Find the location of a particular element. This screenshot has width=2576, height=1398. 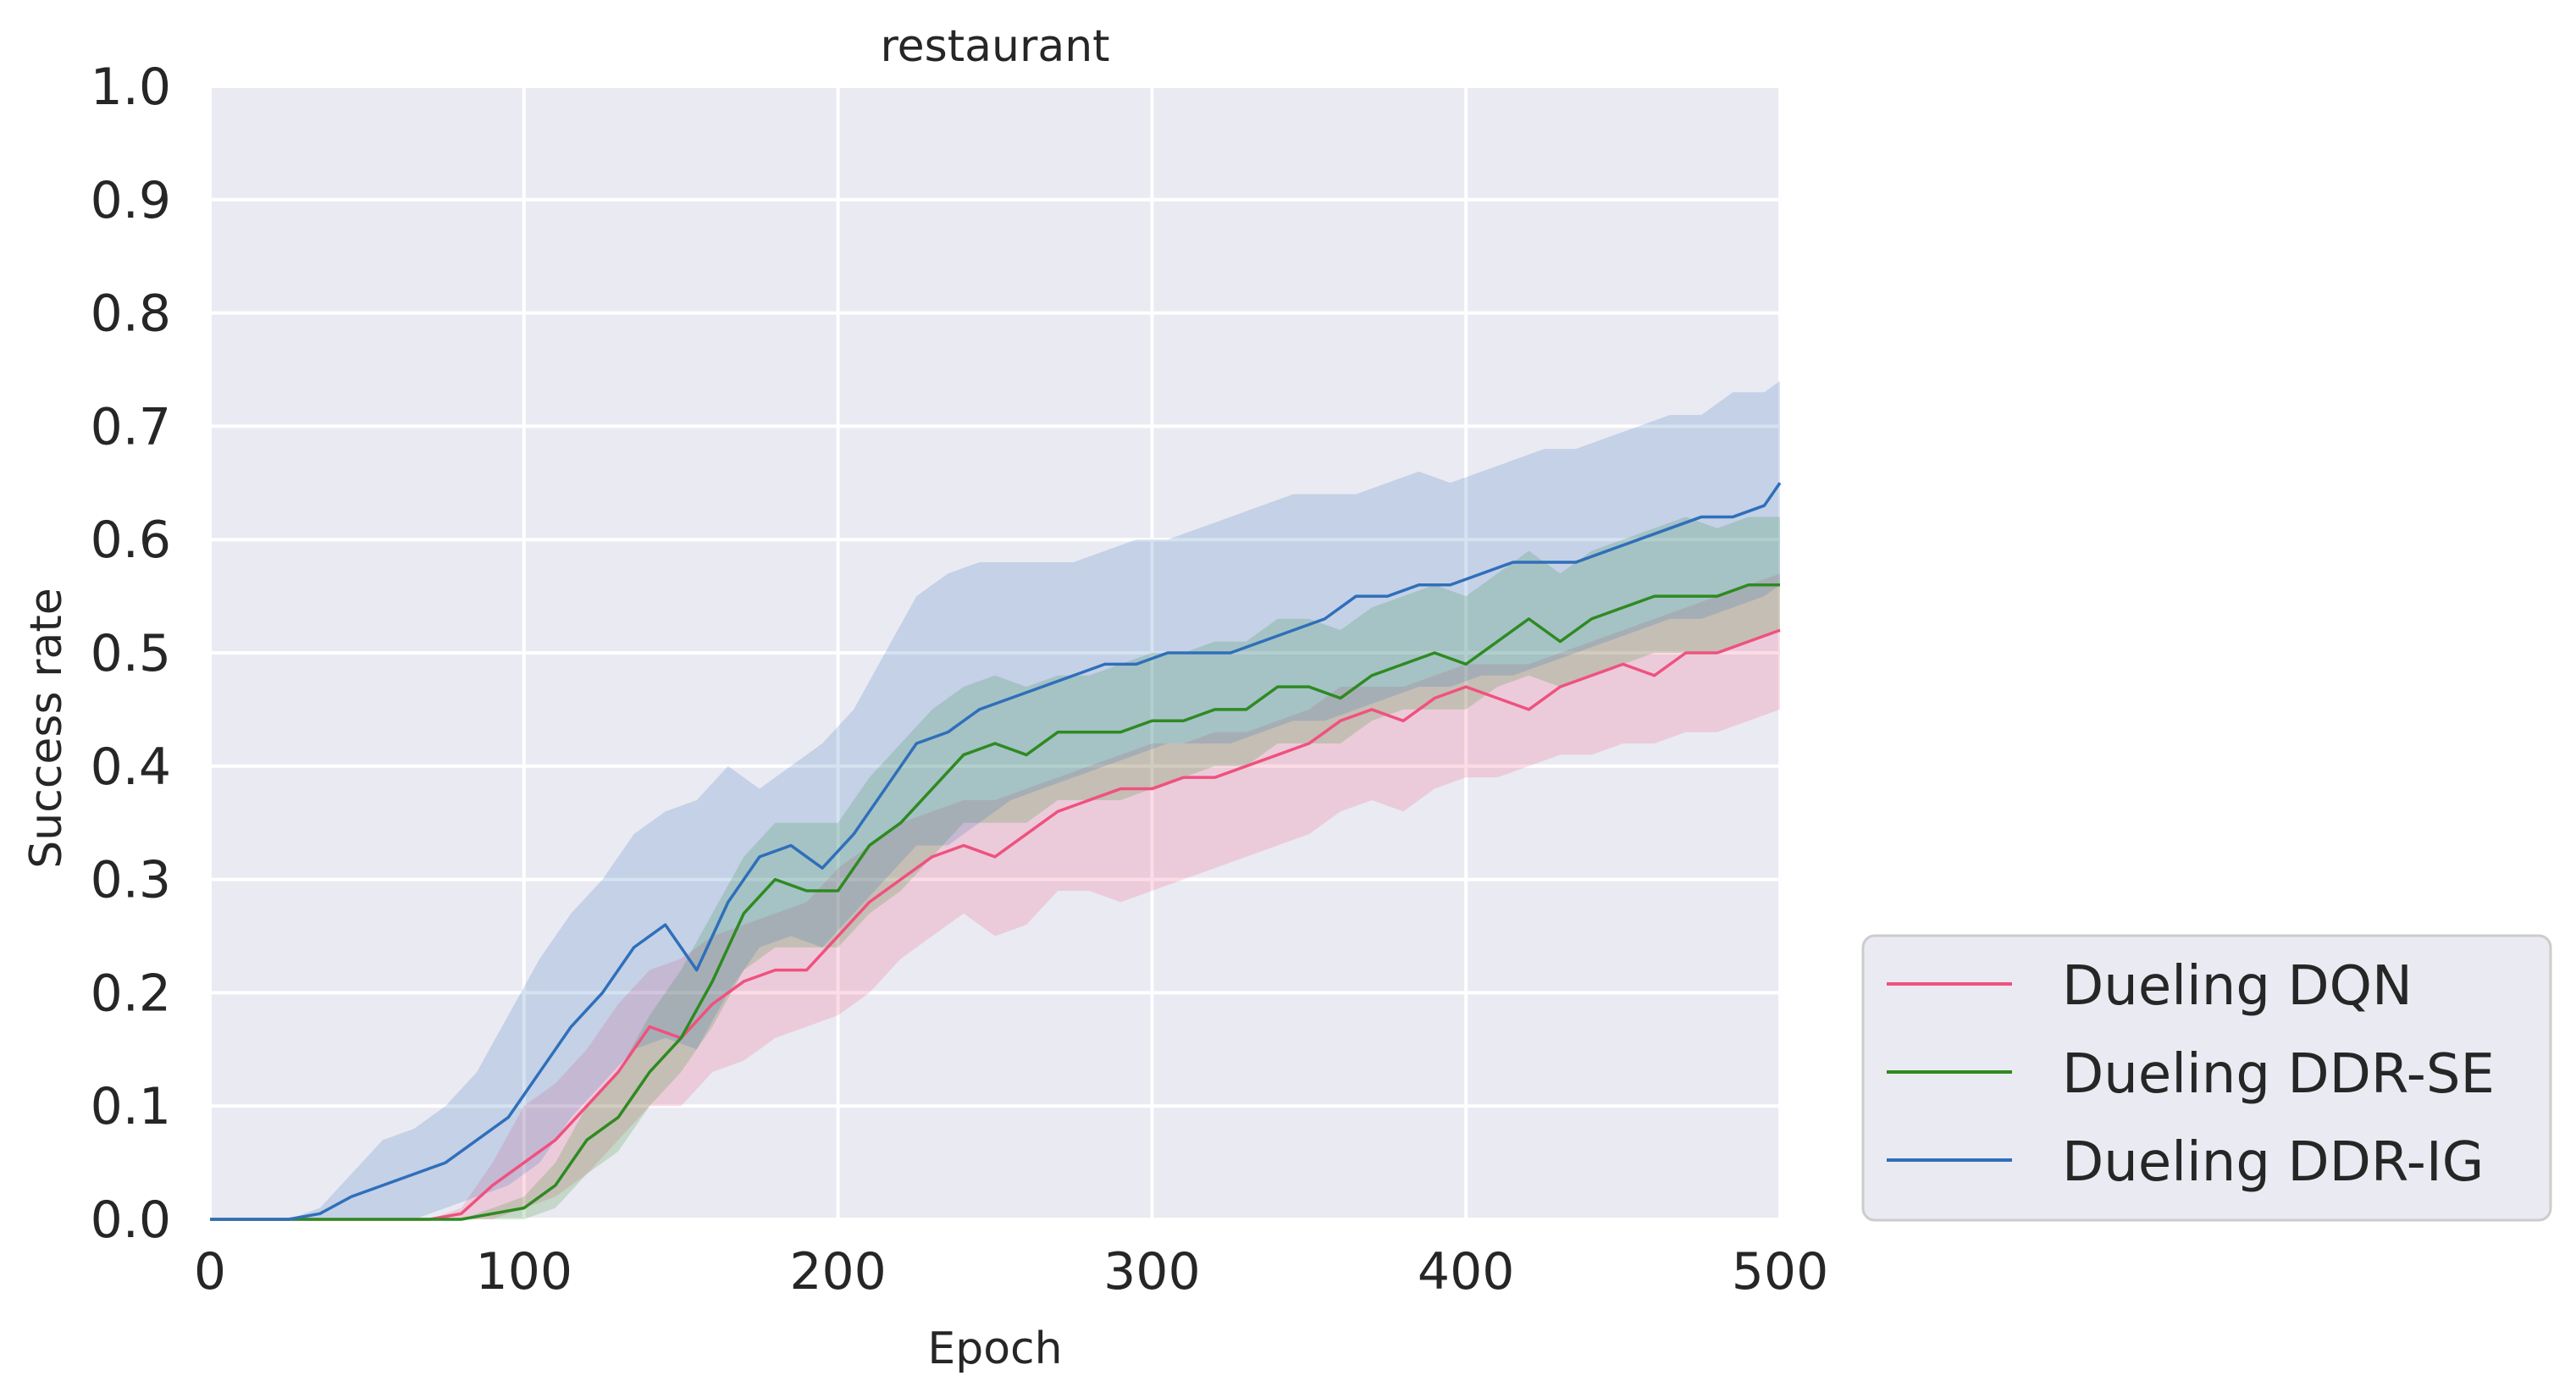

y-tick-label: 0.1 is located at coordinates (131, 1107).